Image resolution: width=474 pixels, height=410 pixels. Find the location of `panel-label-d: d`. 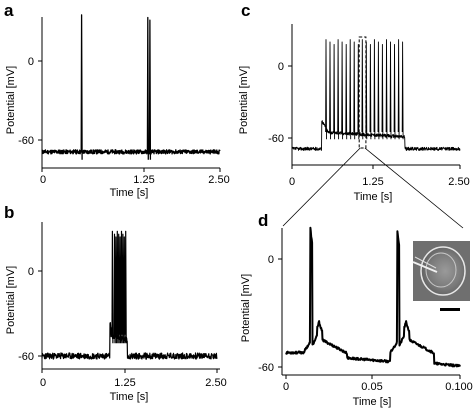

panel-label-d: d is located at coordinates (263, 220).